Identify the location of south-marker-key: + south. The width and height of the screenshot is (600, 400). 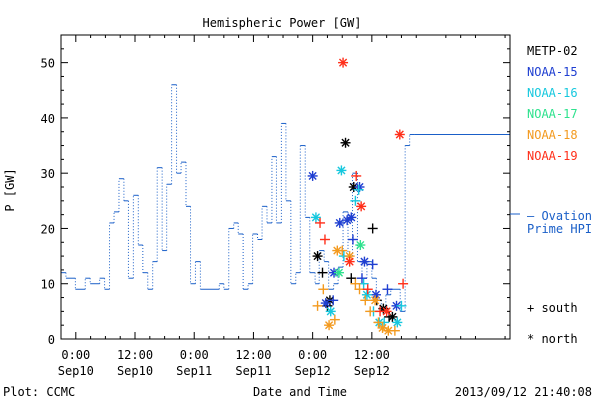
(552, 308).